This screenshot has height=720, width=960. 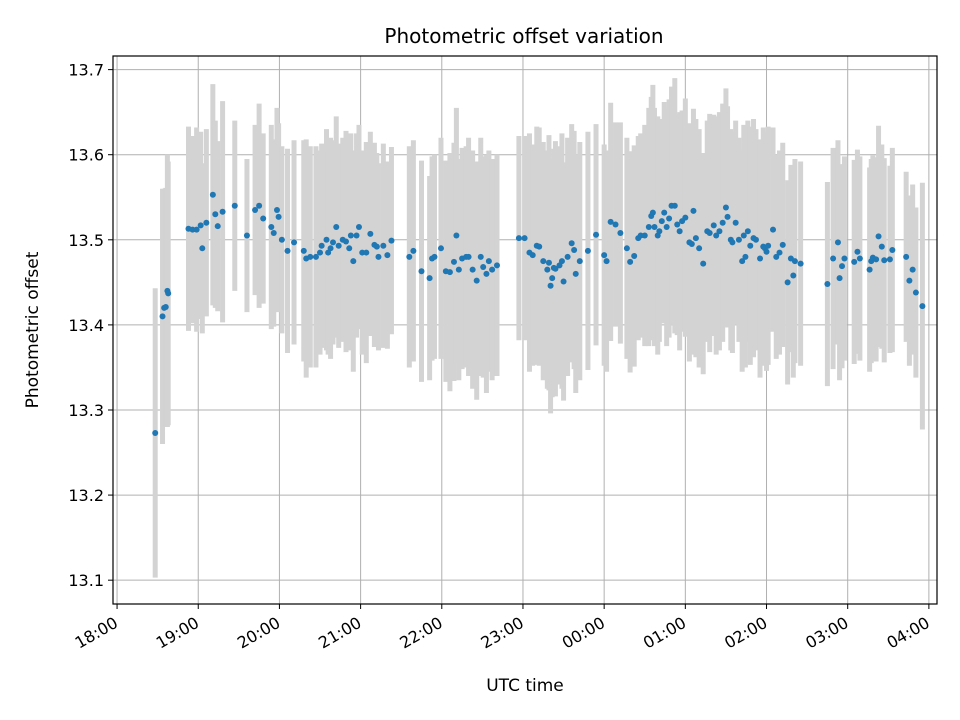 What do you see at coordinates (177, 633) in the screenshot?
I see `x-tick-label: 19:00` at bounding box center [177, 633].